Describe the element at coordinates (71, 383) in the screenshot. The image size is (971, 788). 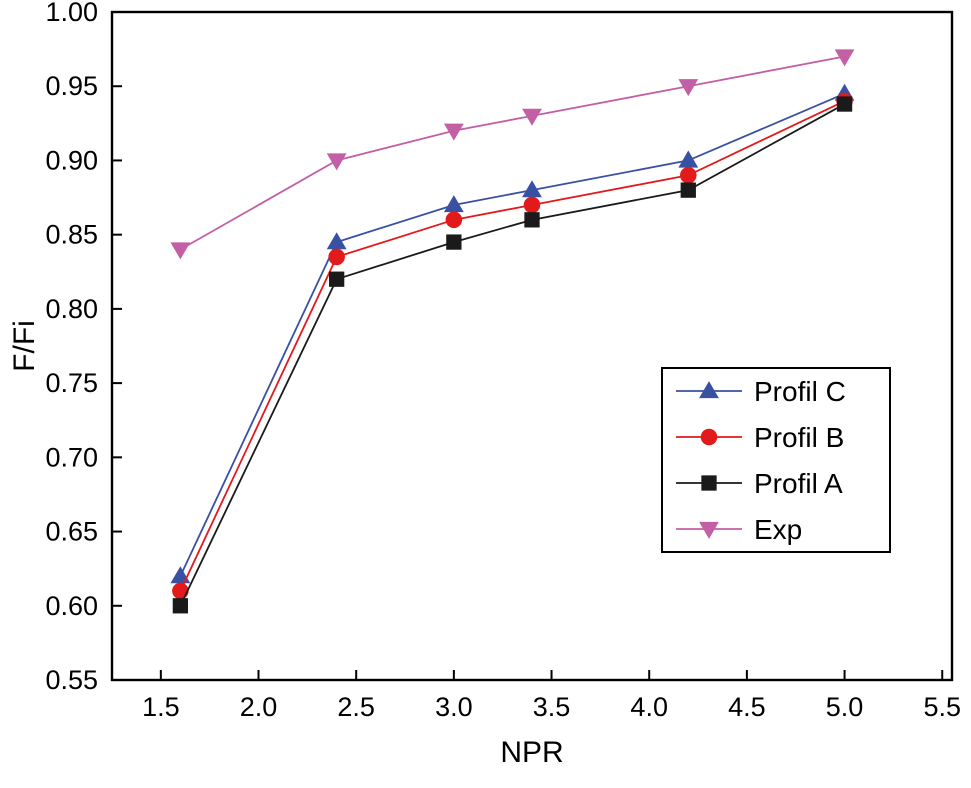
I see `y-tick-label: 0.75` at that location.